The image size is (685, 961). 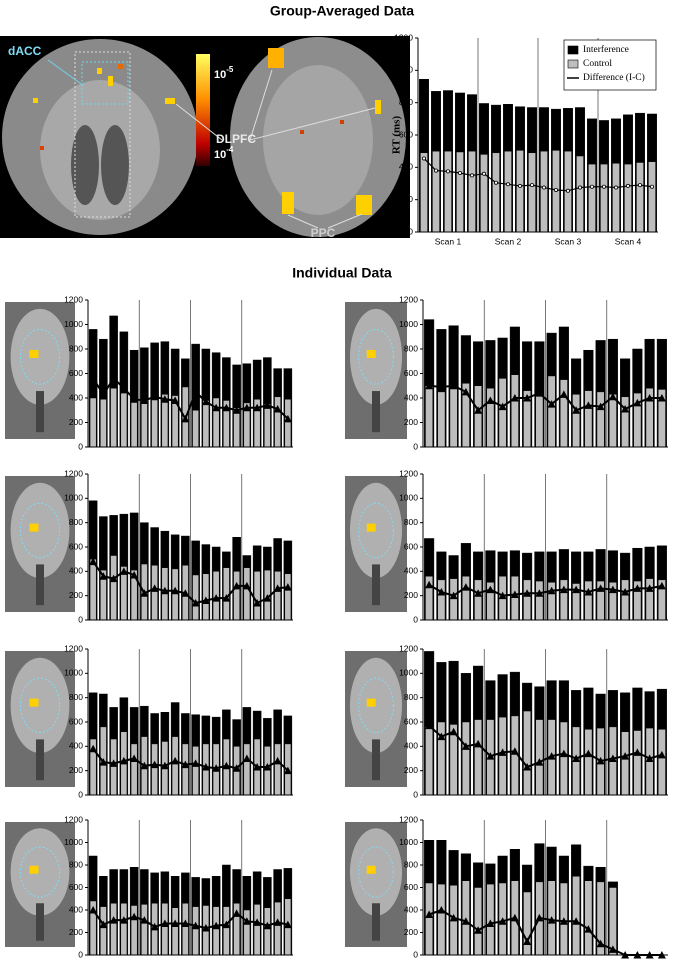 What do you see at coordinates (448, 241) in the screenshot?
I see `x-tick-label: Scan 1` at bounding box center [448, 241].